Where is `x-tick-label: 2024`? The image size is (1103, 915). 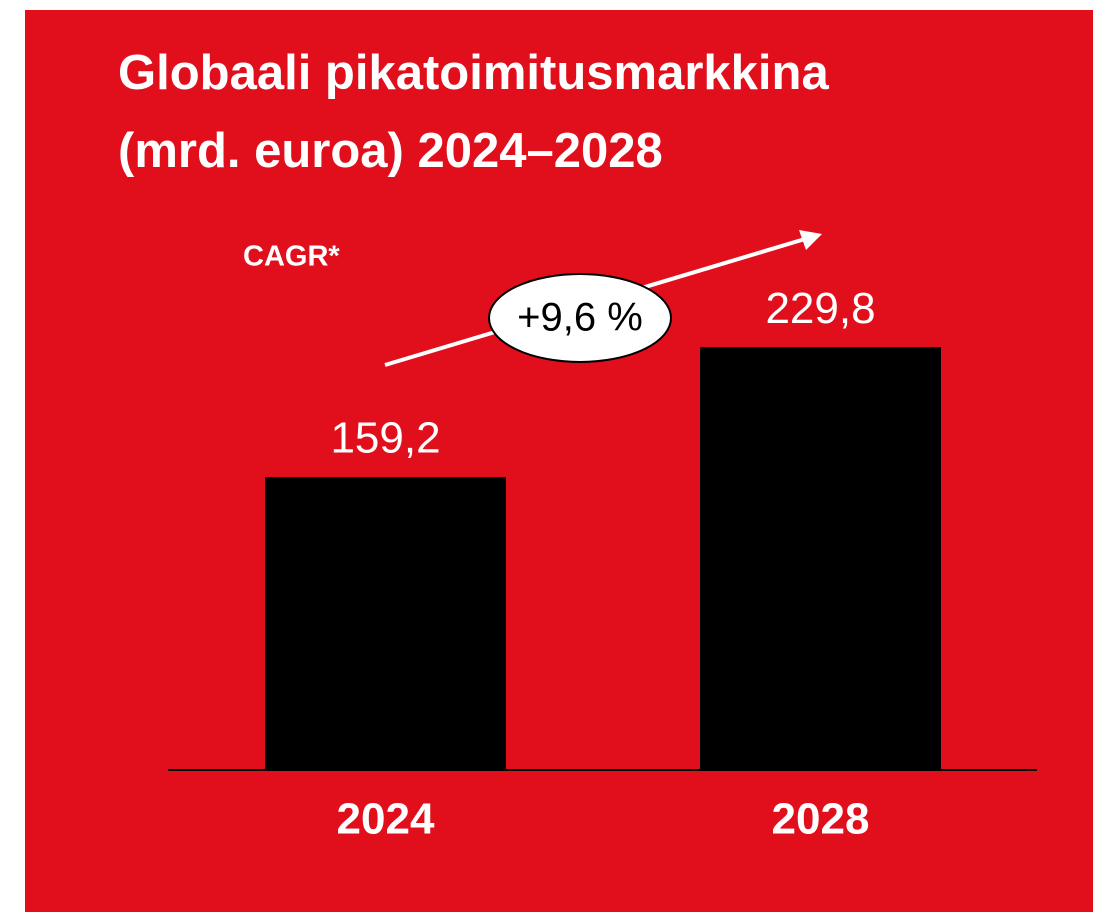 x-tick-label: 2024 is located at coordinates (386, 819).